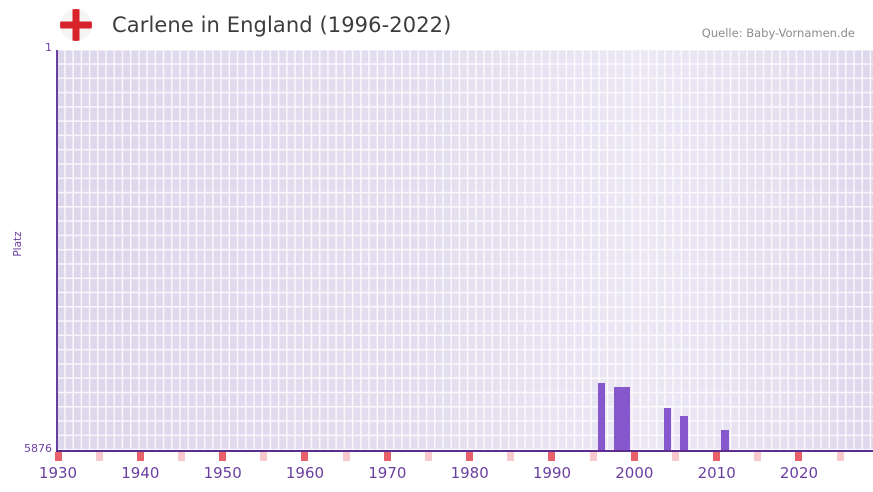 This screenshot has width=873, height=492. I want to click on bar-1998, so click(618, 418).